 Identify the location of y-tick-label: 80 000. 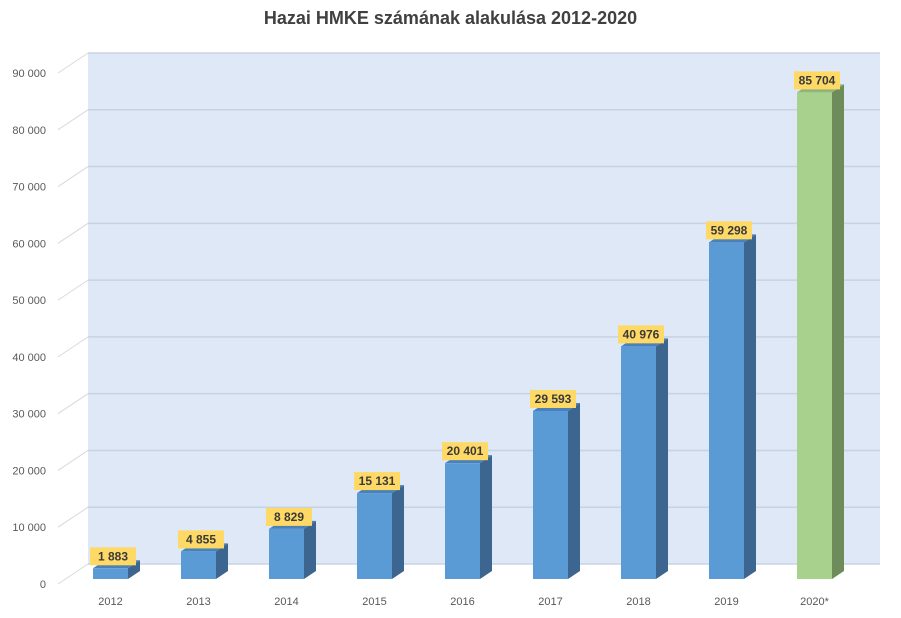
(29, 131).